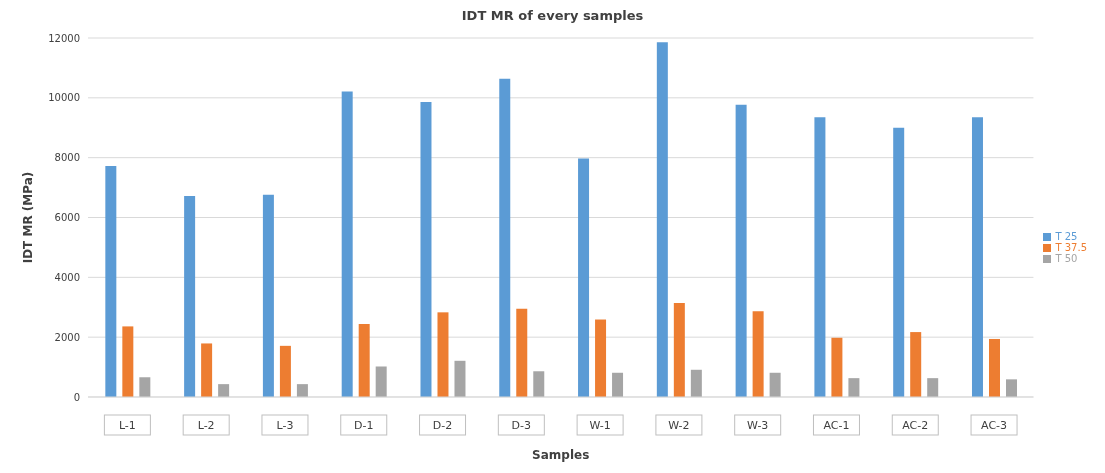 This screenshot has height=473, width=1105. What do you see at coordinates (76, 397) in the screenshot?
I see `y-tick-label: 0` at bounding box center [76, 397].